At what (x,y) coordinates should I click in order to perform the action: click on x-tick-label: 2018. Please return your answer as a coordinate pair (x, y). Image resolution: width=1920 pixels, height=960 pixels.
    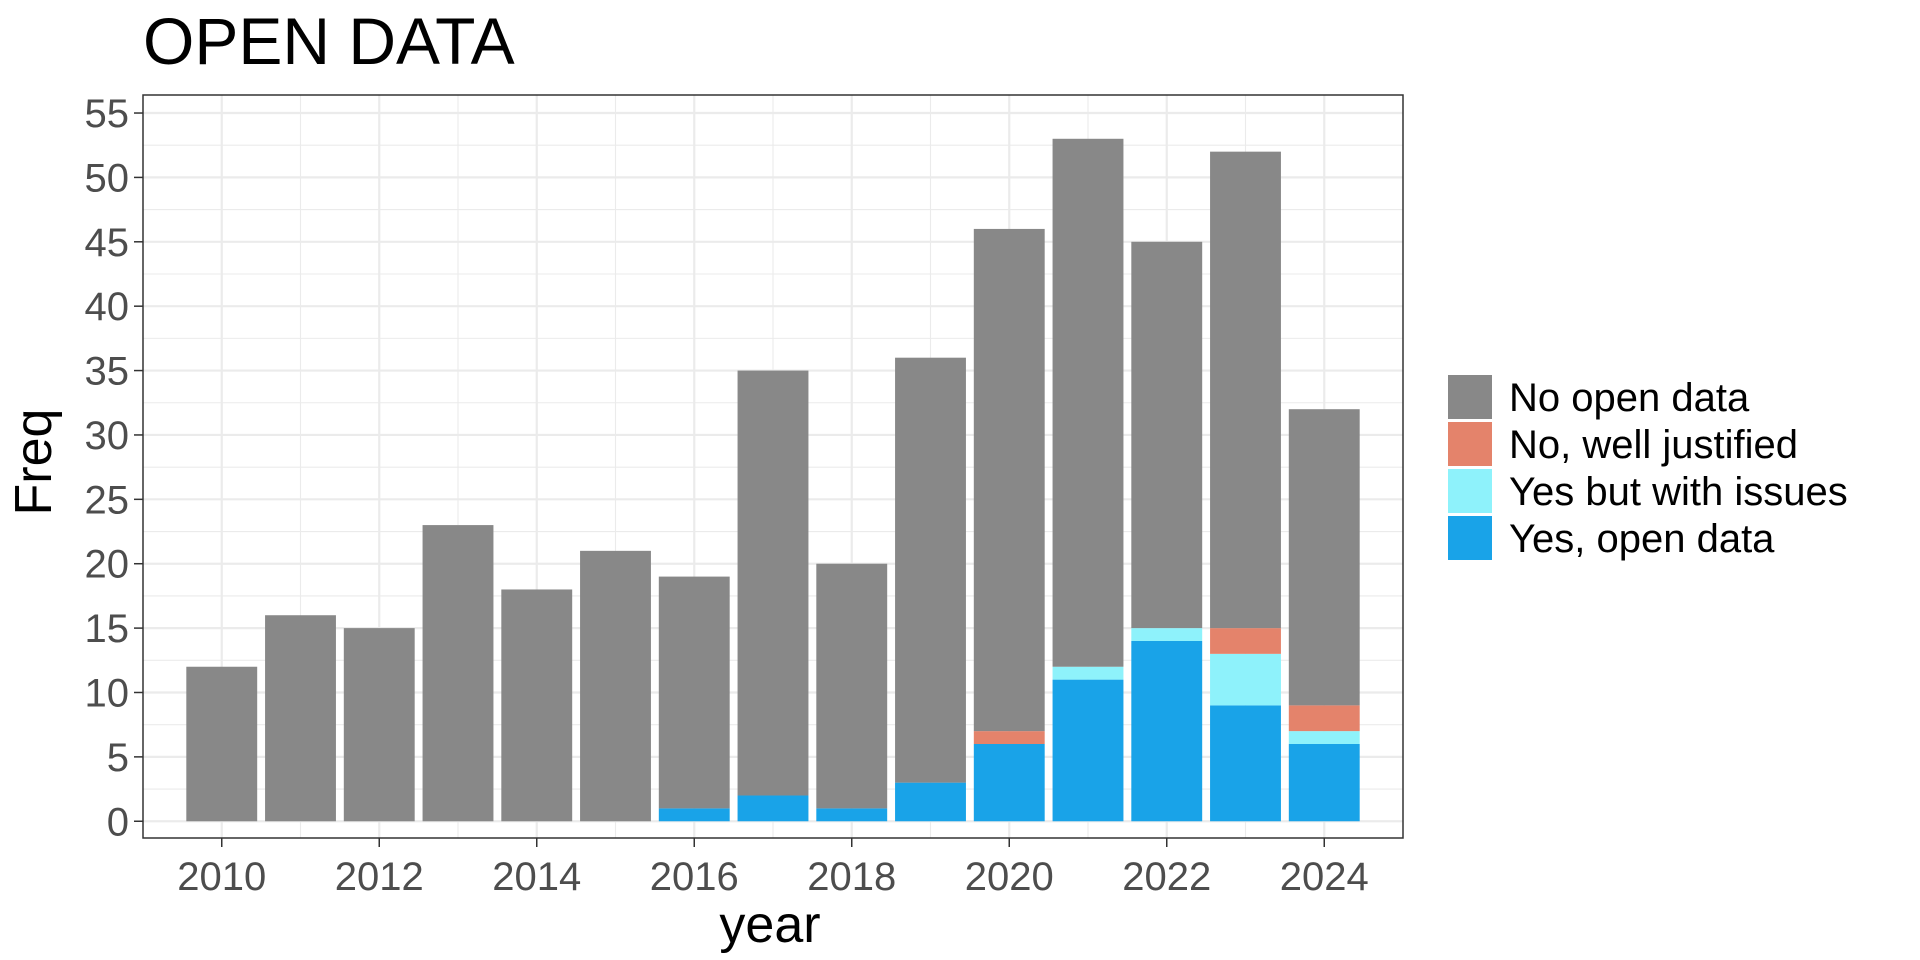
    Looking at the image, I should click on (851, 877).